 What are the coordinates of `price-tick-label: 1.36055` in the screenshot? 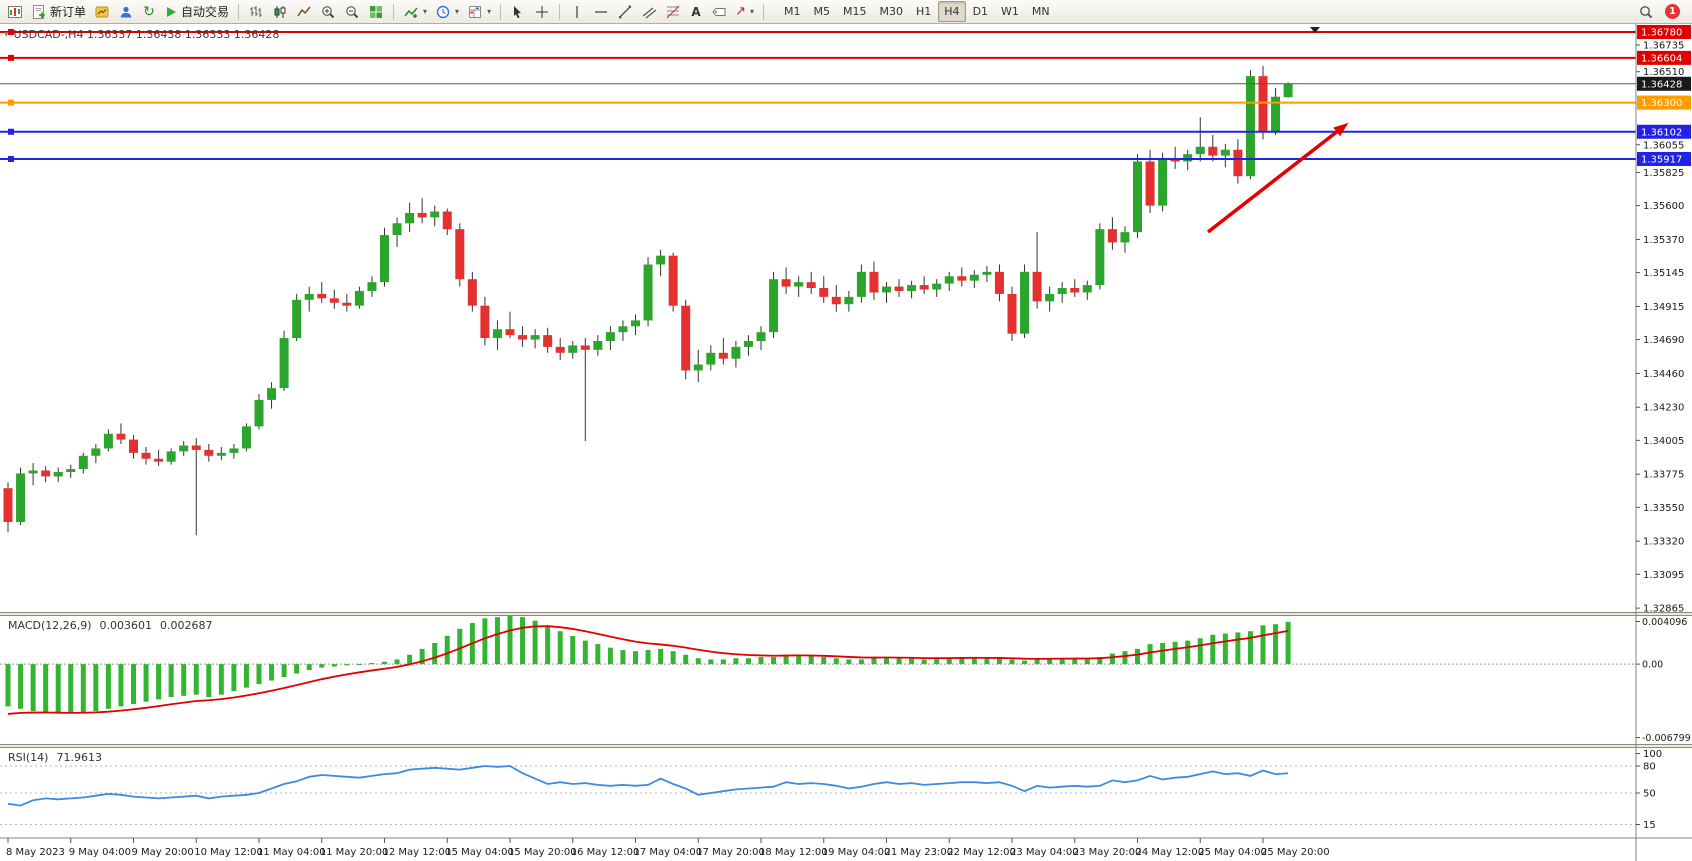 It's located at (1663, 145).